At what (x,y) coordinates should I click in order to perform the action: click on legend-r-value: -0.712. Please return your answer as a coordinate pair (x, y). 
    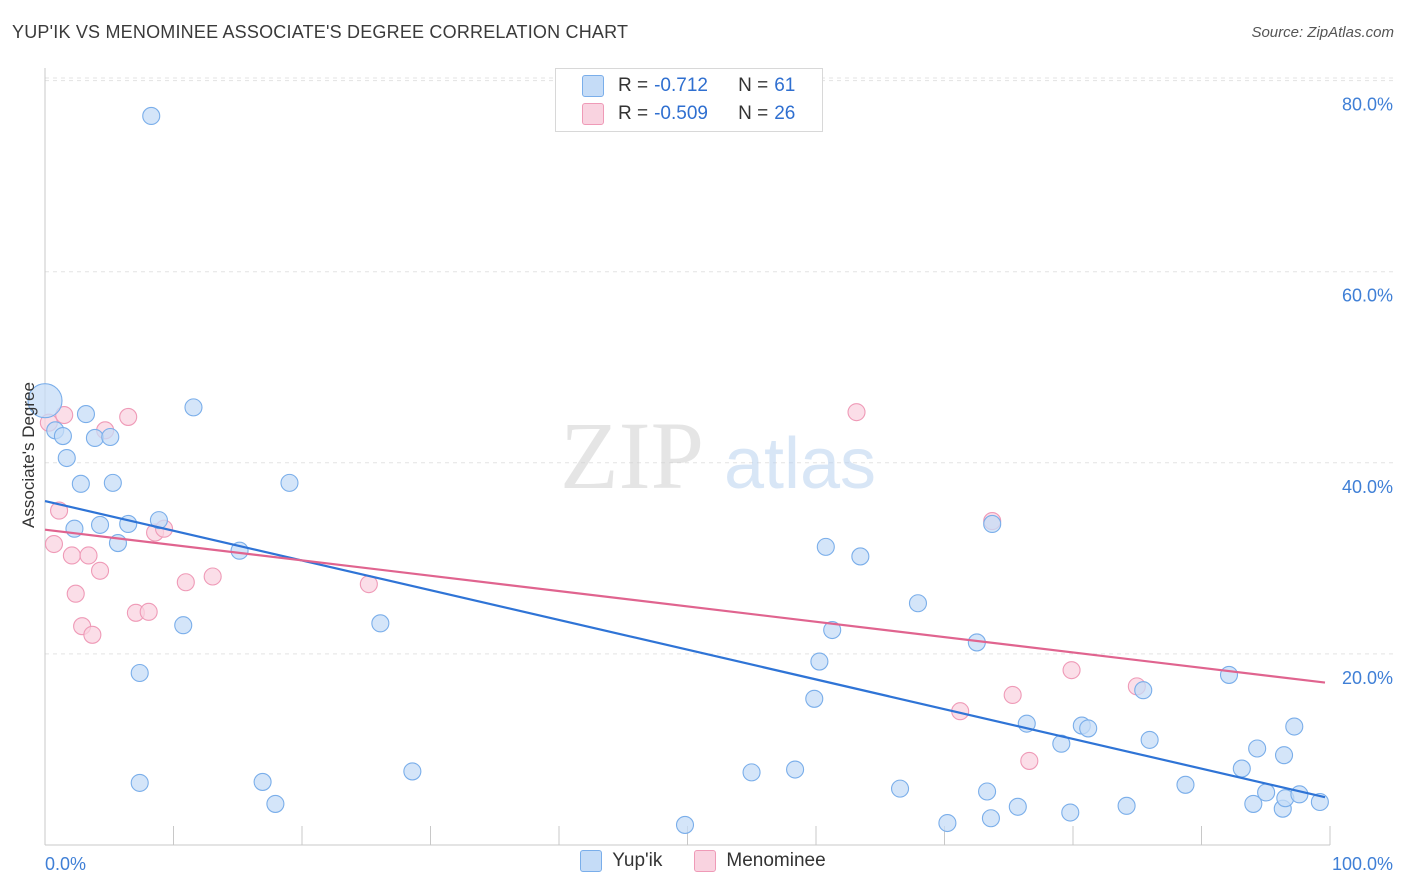
    Looking at the image, I should click on (681, 85).